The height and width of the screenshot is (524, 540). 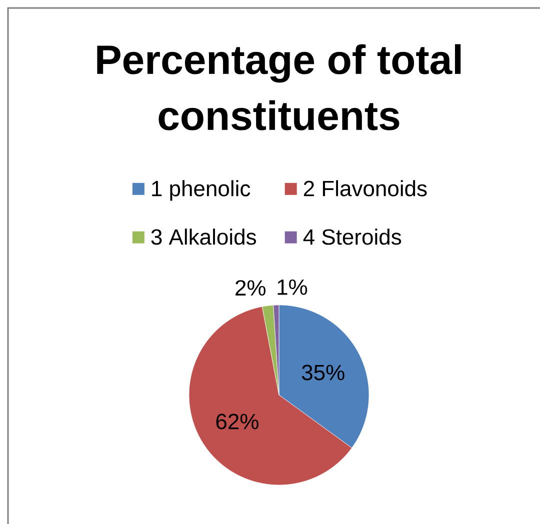 What do you see at coordinates (352, 236) in the screenshot?
I see `legend-label: 4 Steroids` at bounding box center [352, 236].